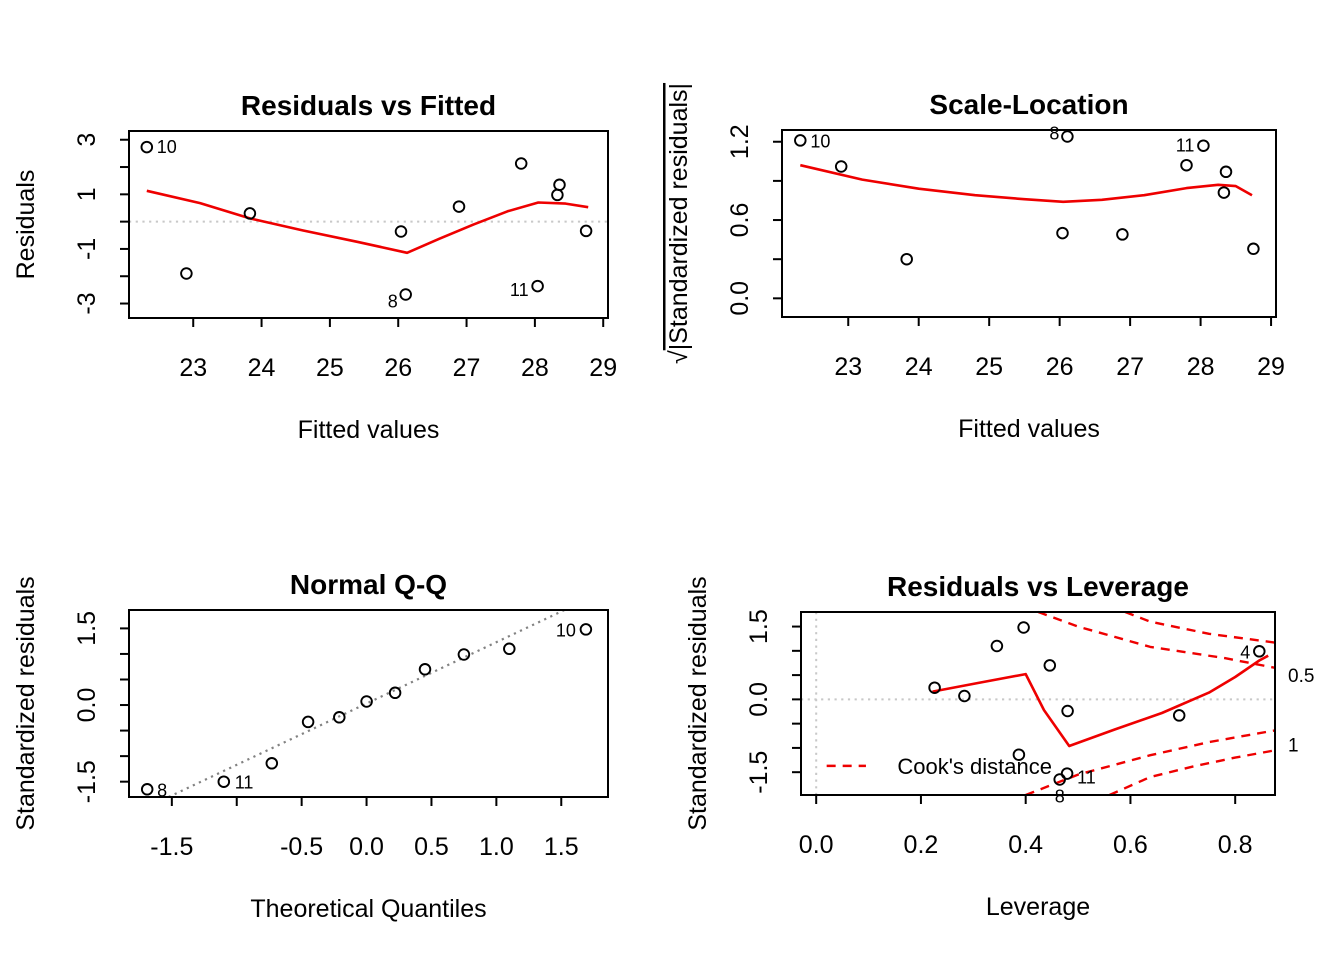 Image resolution: width=1344 pixels, height=965 pixels. I want to click on x-tick-label: 0.6, so click(1130, 845).